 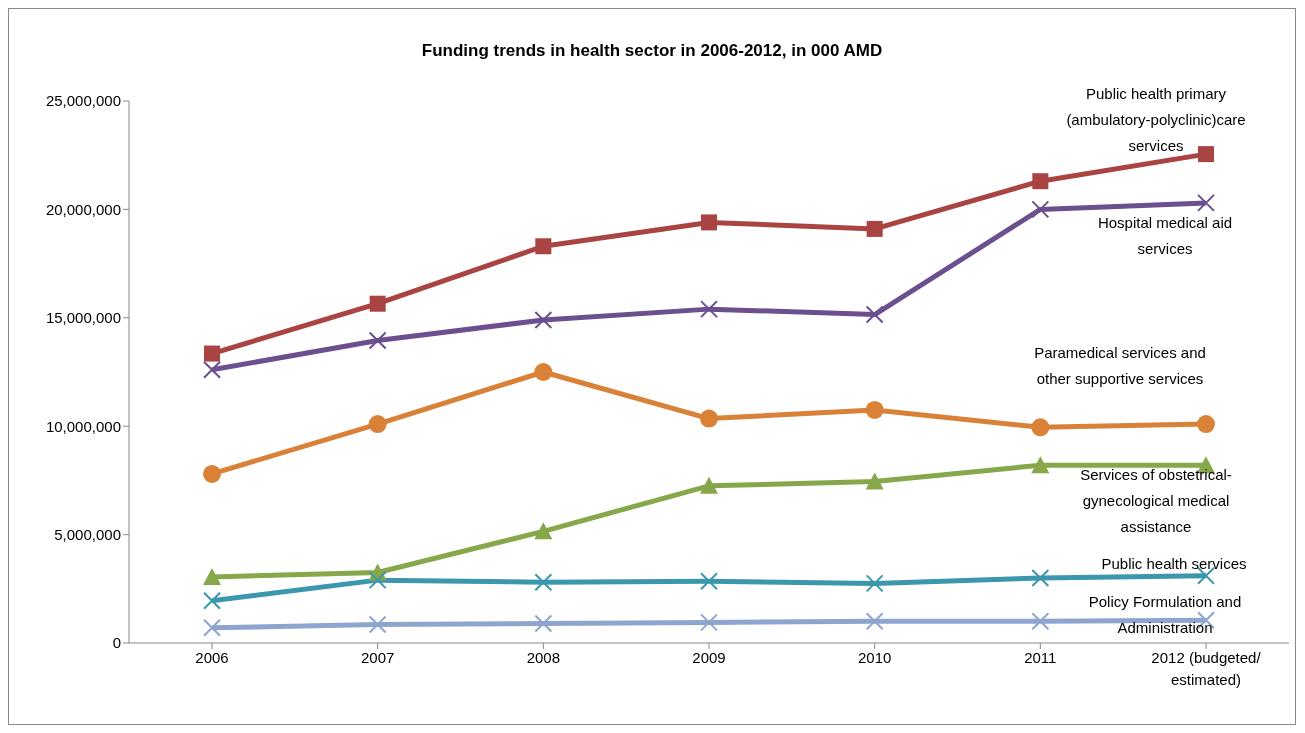 I want to click on series-label: Services of obstetrical-gynecological medical assistance, so click(x=1156, y=501).